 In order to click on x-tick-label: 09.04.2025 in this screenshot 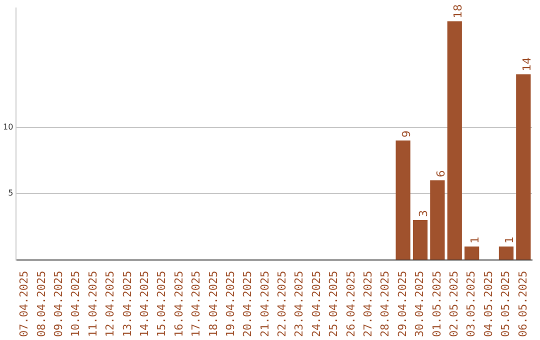, I will do `click(59, 304)`.